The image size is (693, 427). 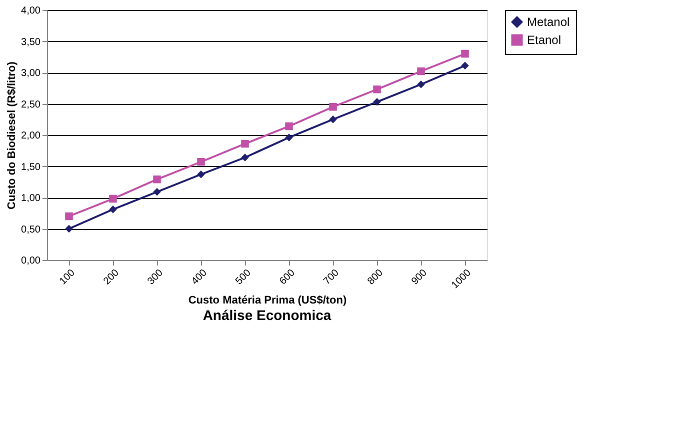 I want to click on y-tick-label: 3,50, so click(x=31, y=42).